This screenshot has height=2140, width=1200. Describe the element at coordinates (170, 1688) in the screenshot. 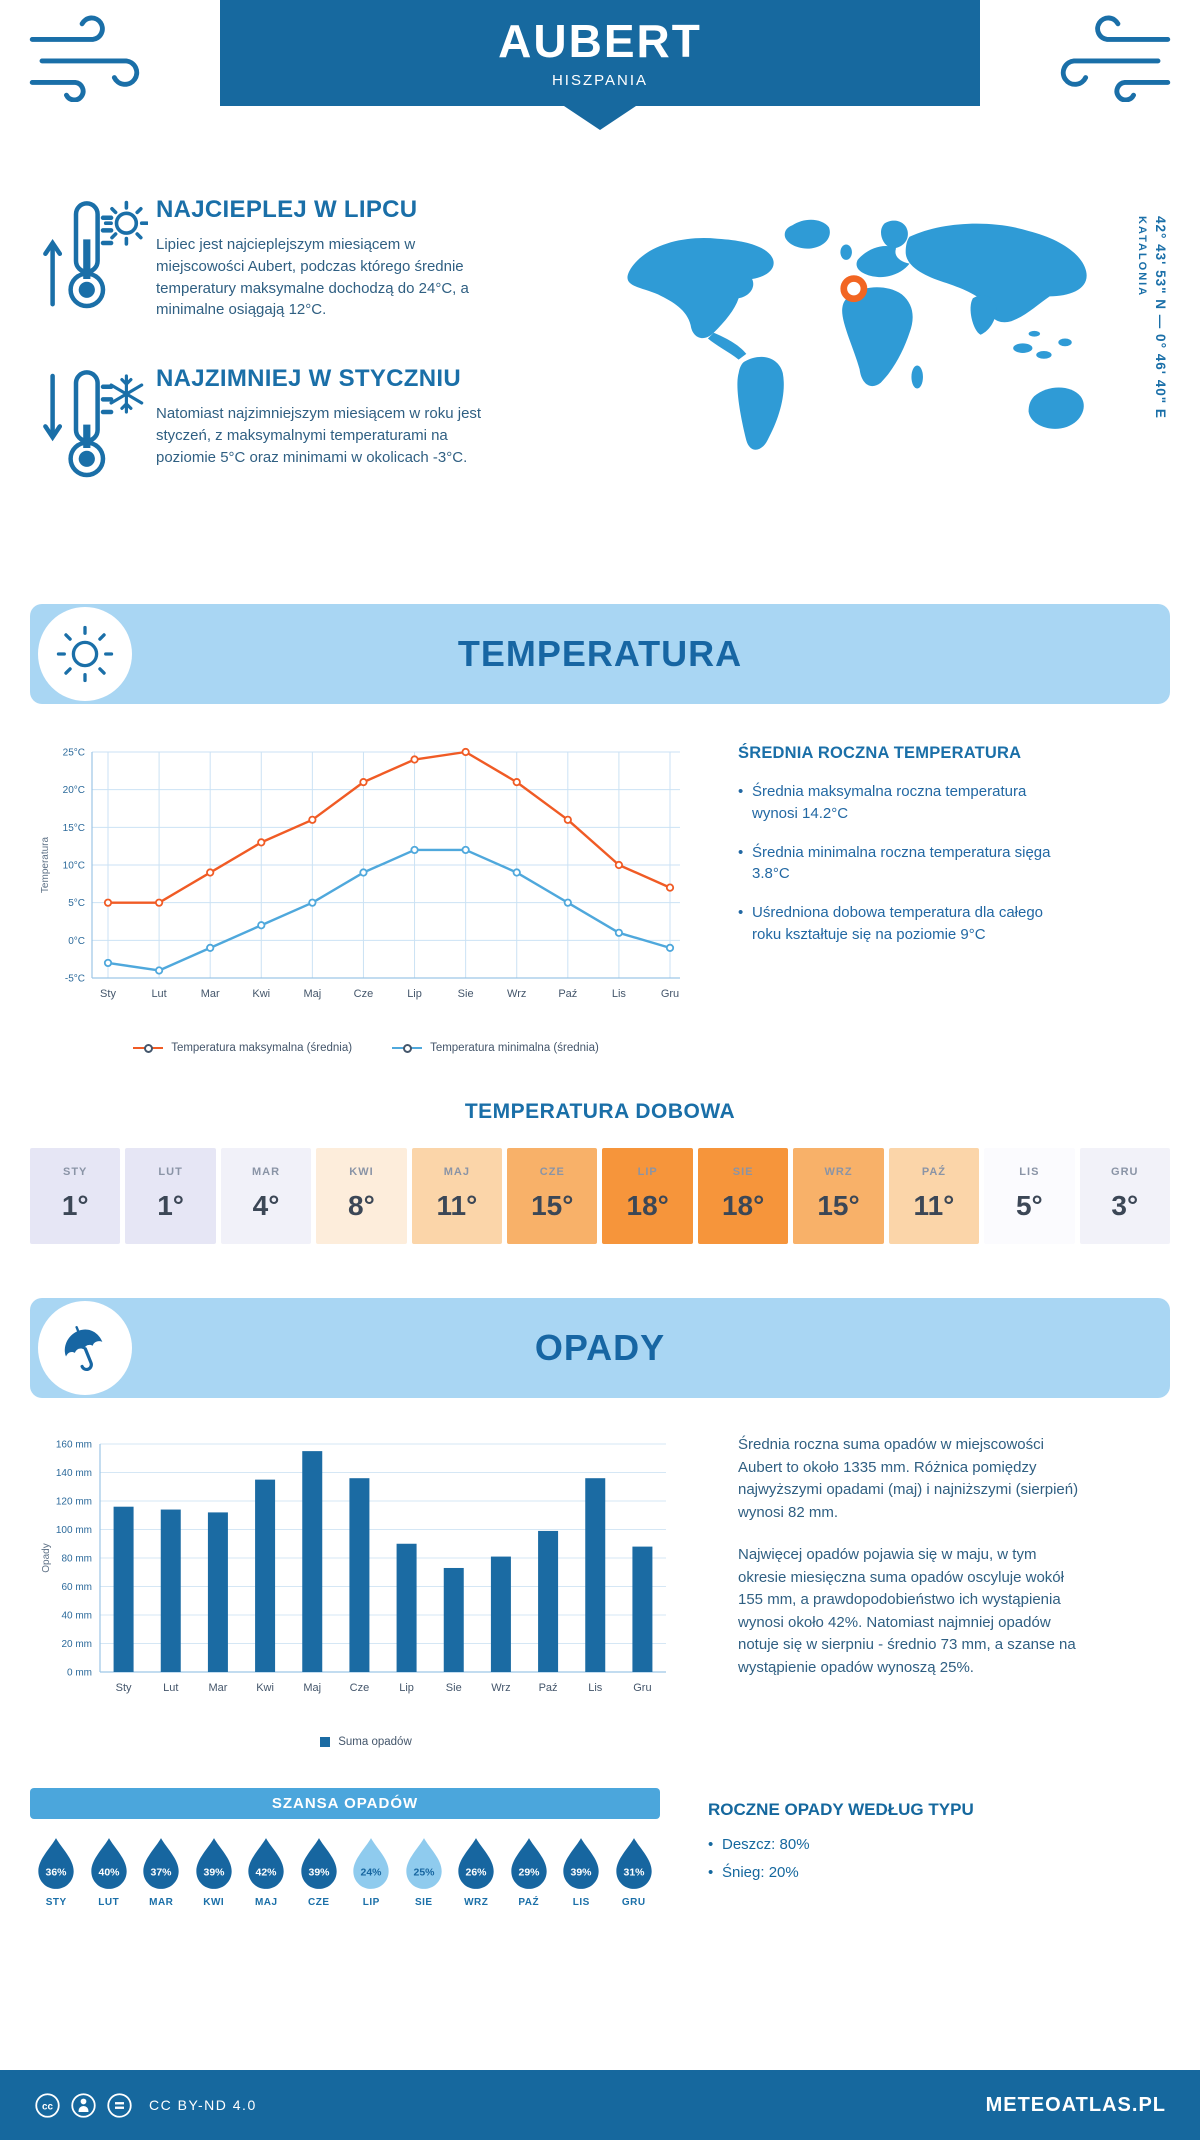

I see `svg-text: Lut` at that location.